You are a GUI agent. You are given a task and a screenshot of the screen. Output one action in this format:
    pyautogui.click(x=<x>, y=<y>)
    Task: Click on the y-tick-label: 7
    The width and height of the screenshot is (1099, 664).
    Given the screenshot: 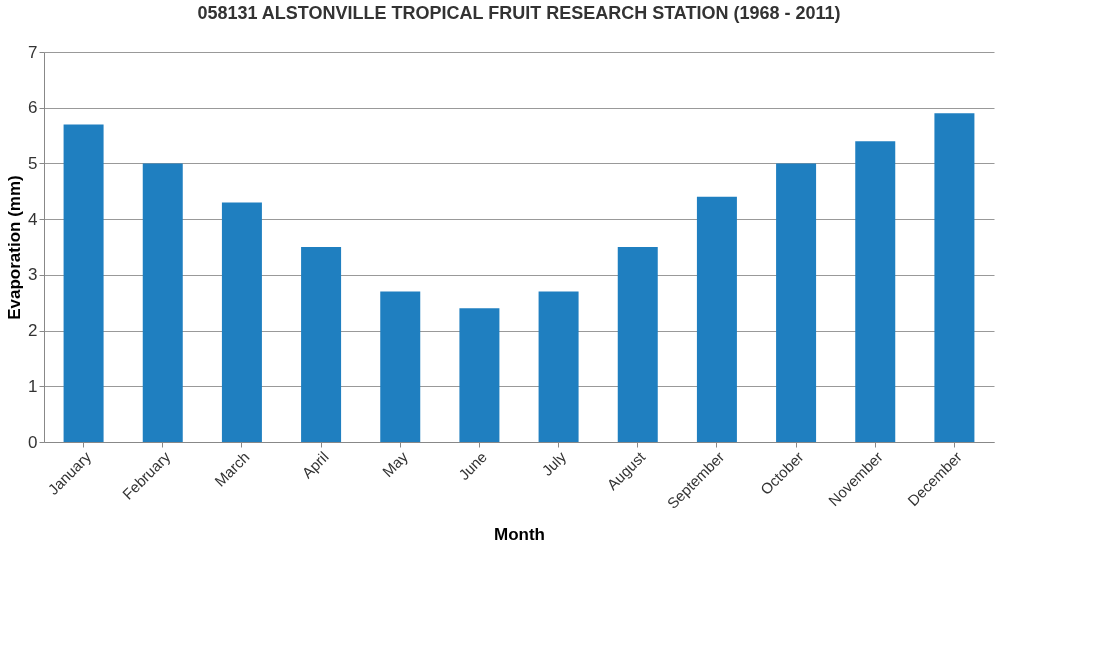 What is the action you would take?
    pyautogui.click(x=33, y=52)
    